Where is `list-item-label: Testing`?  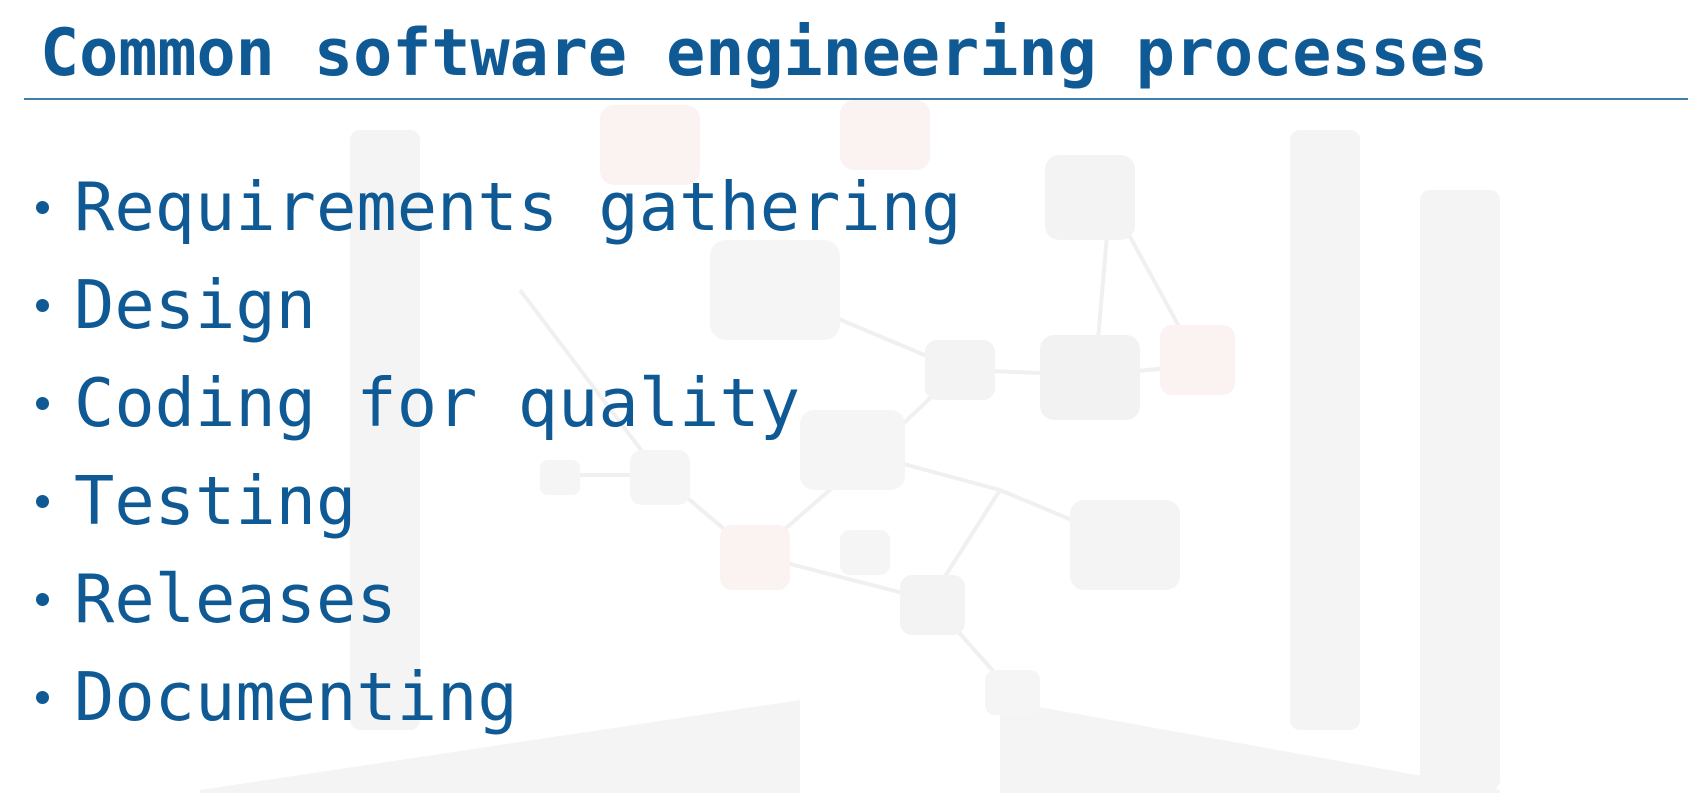 list-item-label: Testing is located at coordinates (215, 501).